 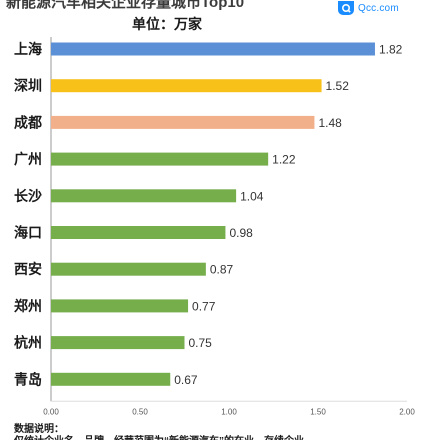 What do you see at coordinates (338, 86) in the screenshot?
I see `data-label: 1.52` at bounding box center [338, 86].